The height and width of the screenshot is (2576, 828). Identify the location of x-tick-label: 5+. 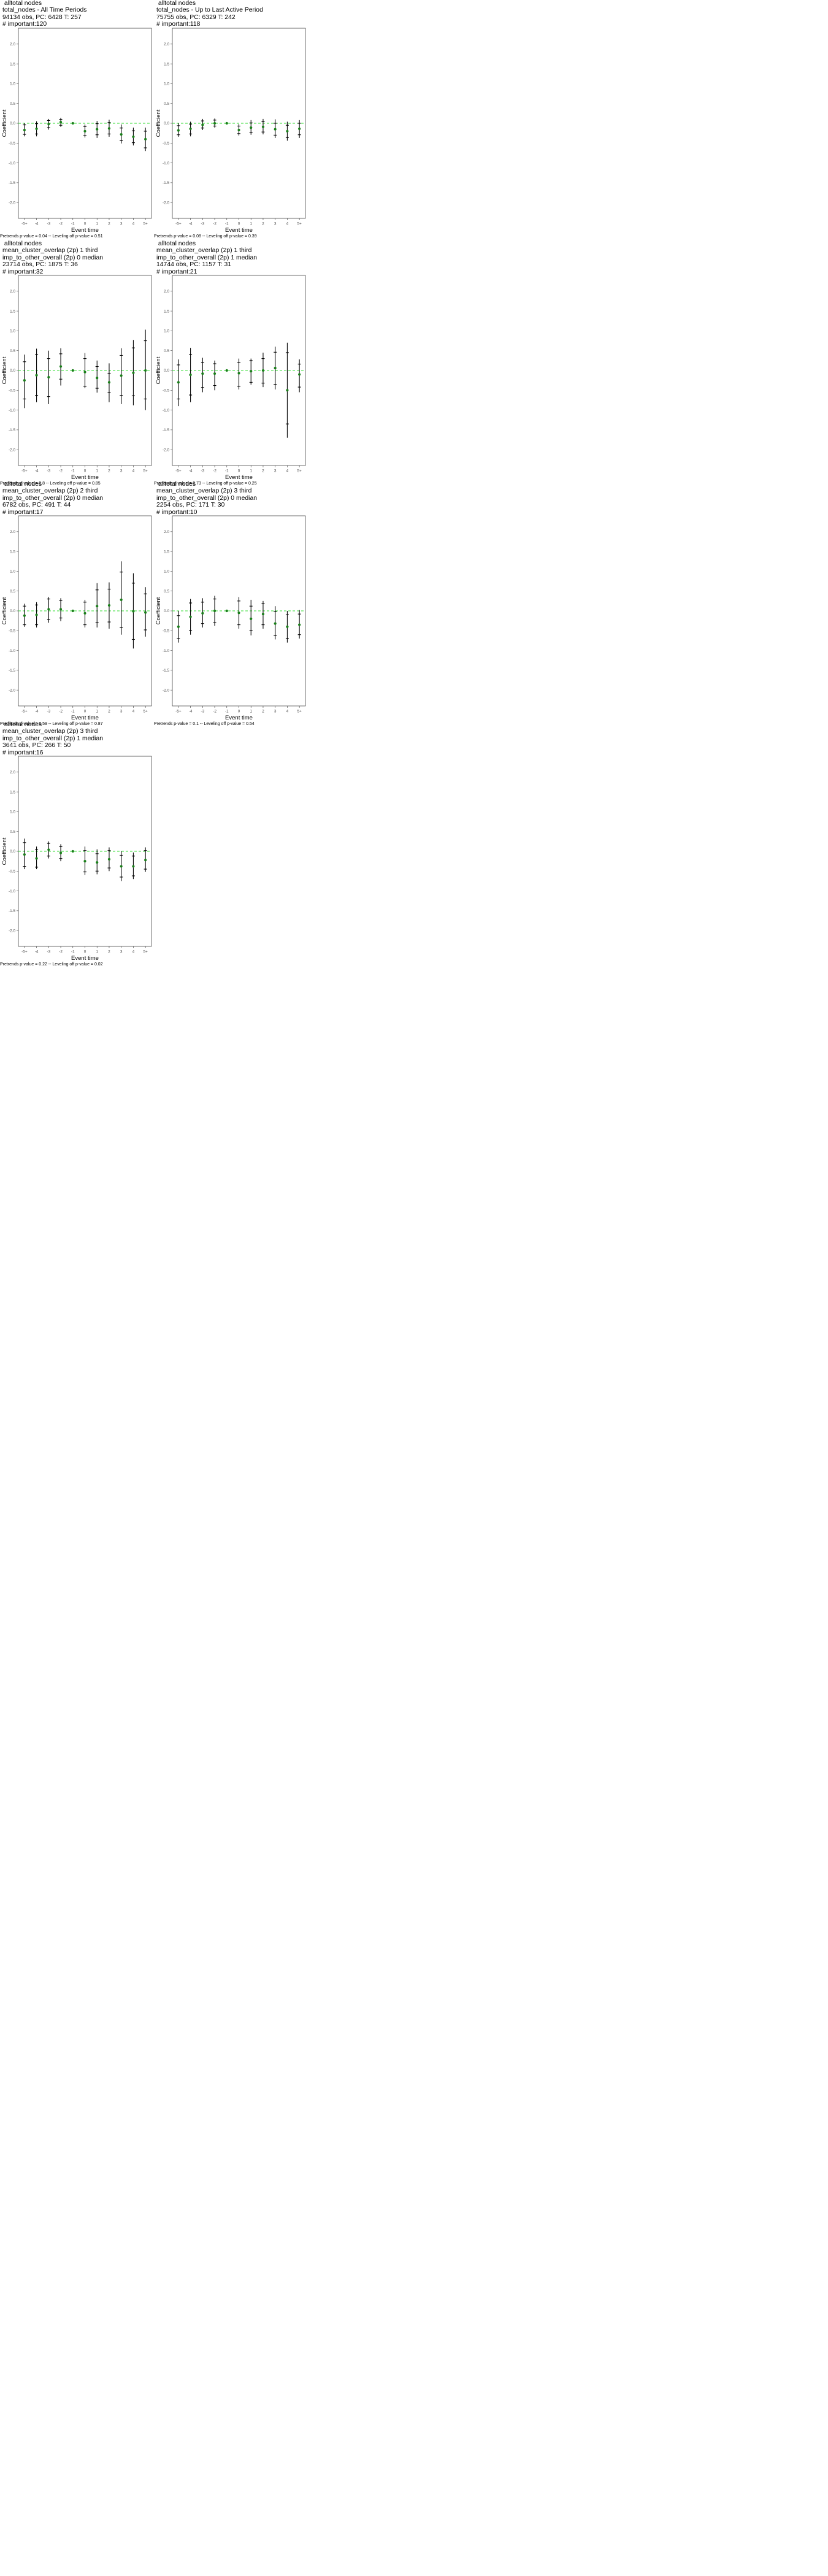
(299, 712).